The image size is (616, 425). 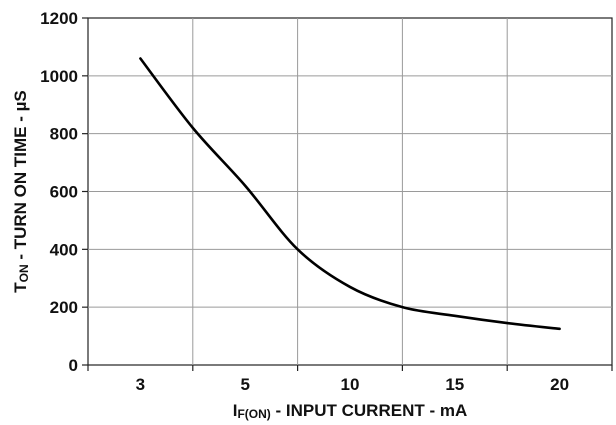 What do you see at coordinates (350, 384) in the screenshot?
I see `x-tick-label: 10` at bounding box center [350, 384].